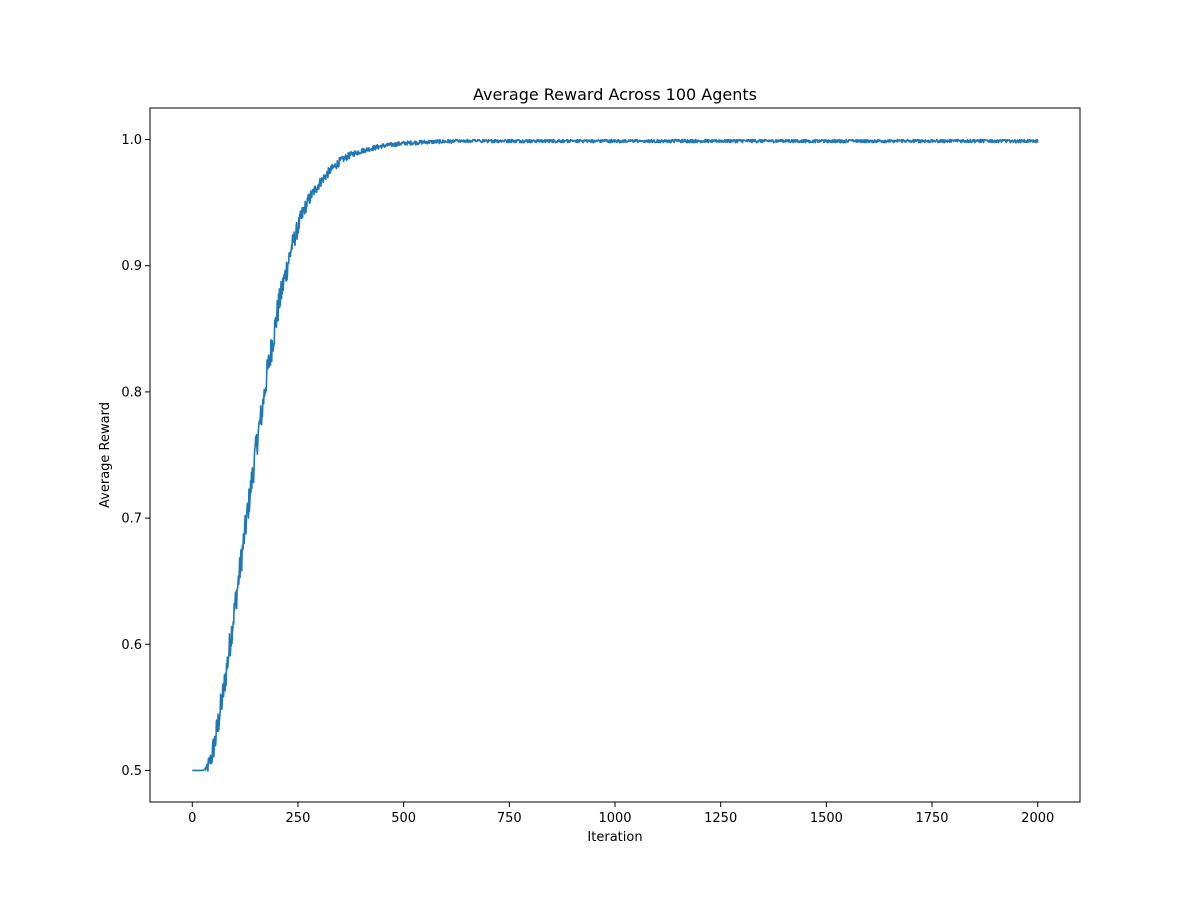  Describe the element at coordinates (615, 94) in the screenshot. I see `chart-title: Average Reward Across 100 Agents` at that location.